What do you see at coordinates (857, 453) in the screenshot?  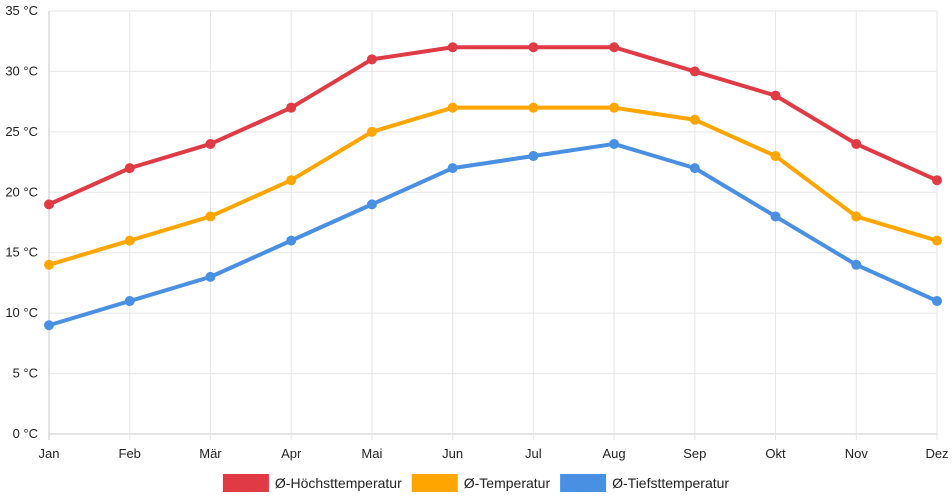 I see `x-tick-label: Nov` at bounding box center [857, 453].